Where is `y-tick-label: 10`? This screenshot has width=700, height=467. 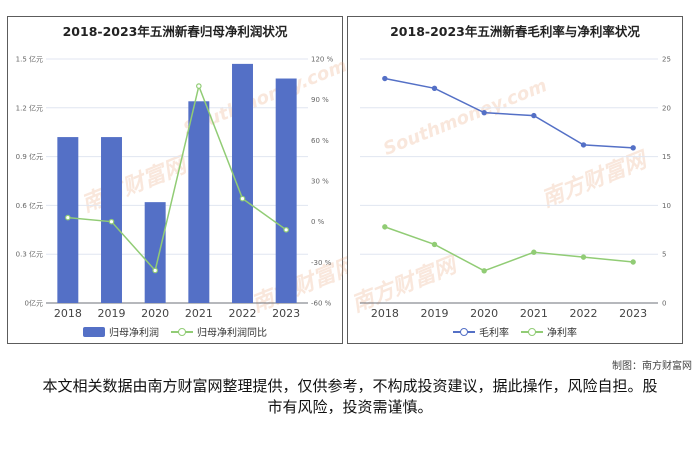
y-tick-label: 10 is located at coordinates (666, 206).